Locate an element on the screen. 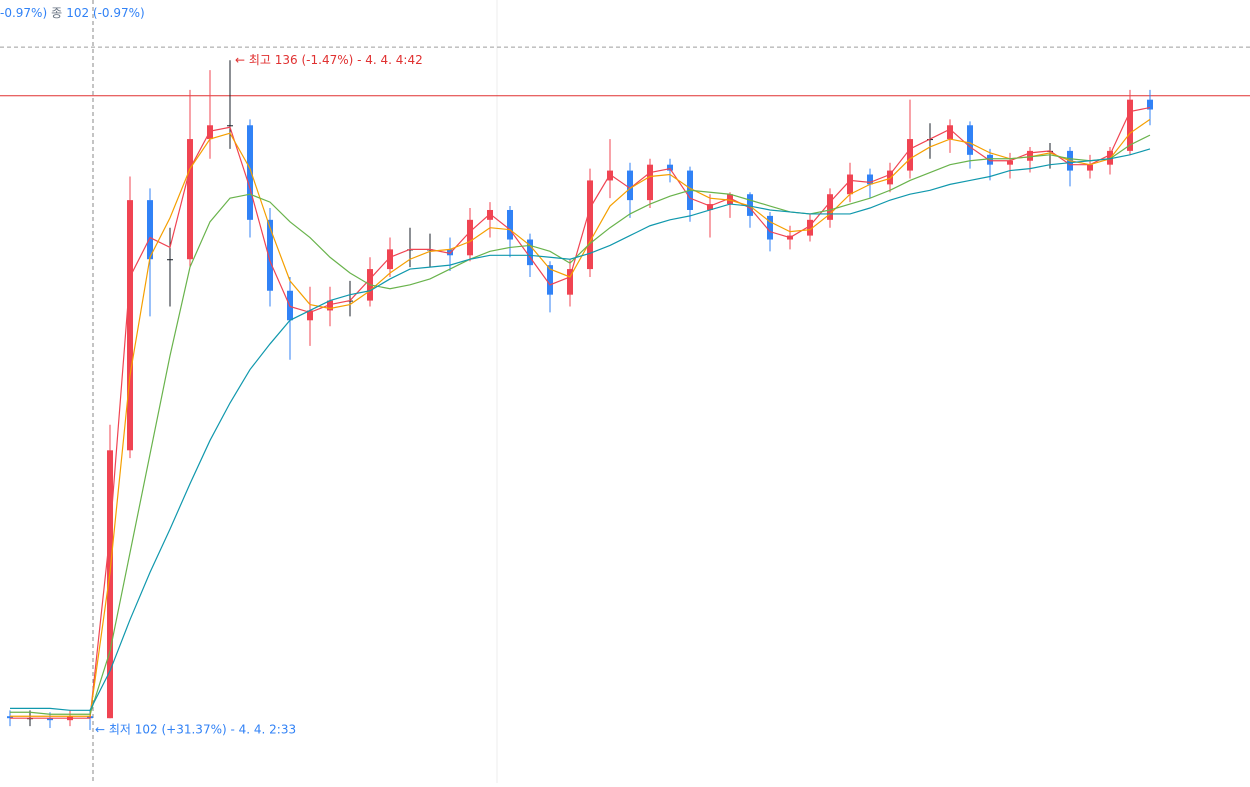  header: -0.97%) 종 102 (-0.97%) is located at coordinates (72, 13).